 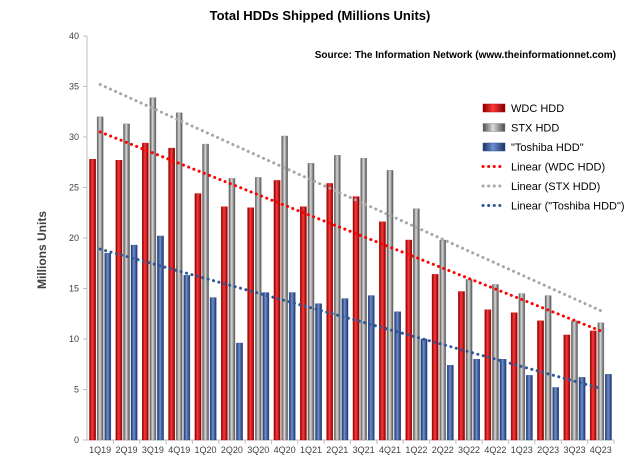 I want to click on y-tick-label: 40, so click(x=74, y=36).